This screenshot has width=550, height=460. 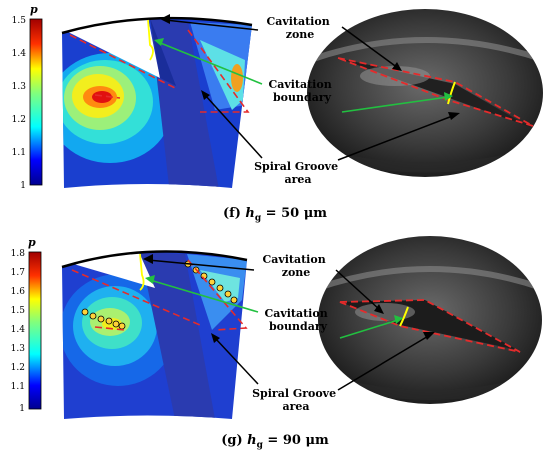 What do you see at coordinates (18, 254) in the screenshot?
I see `tick-label: 1.8` at bounding box center [18, 254].